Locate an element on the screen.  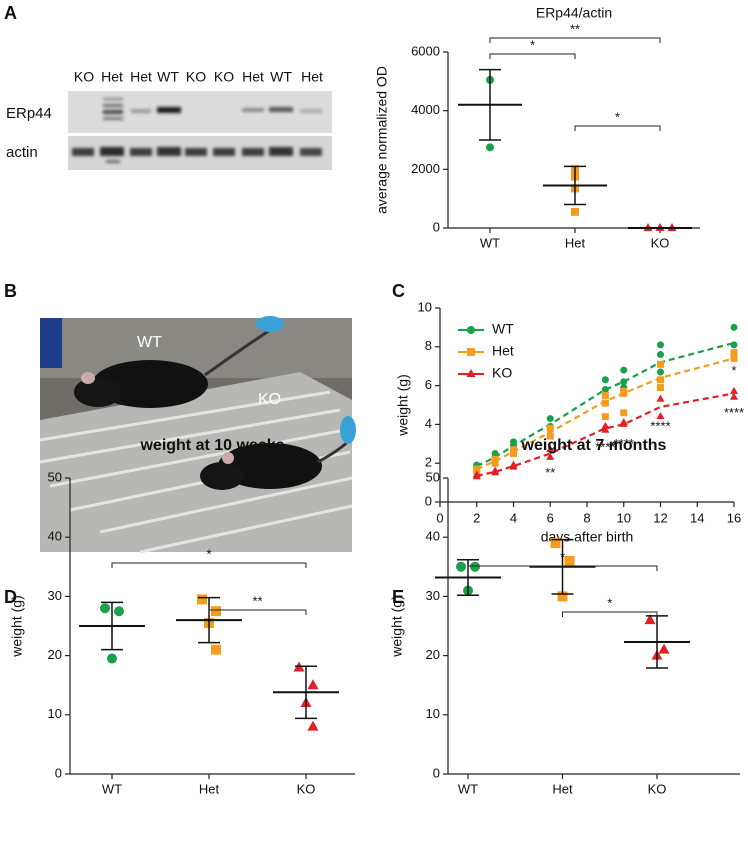
x-axis-label: days after birth is located at coordinates (587, 537).